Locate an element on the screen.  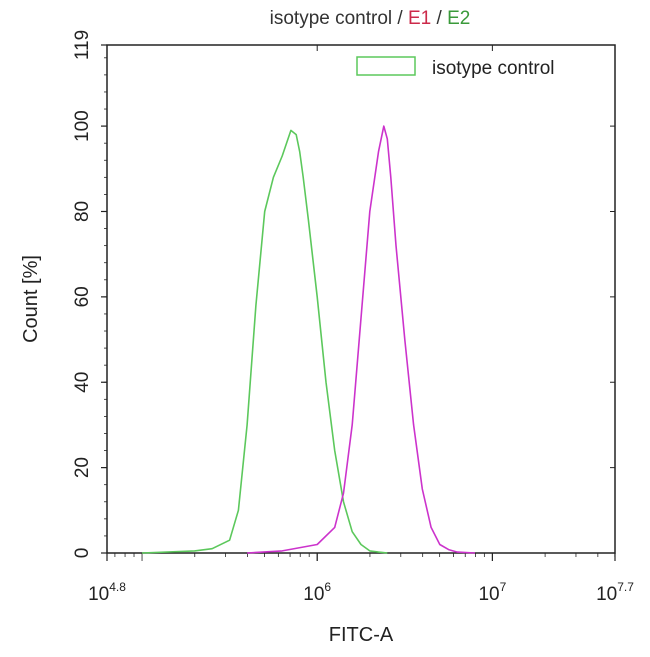
y-tick-label: 0 is located at coordinates (82, 553).